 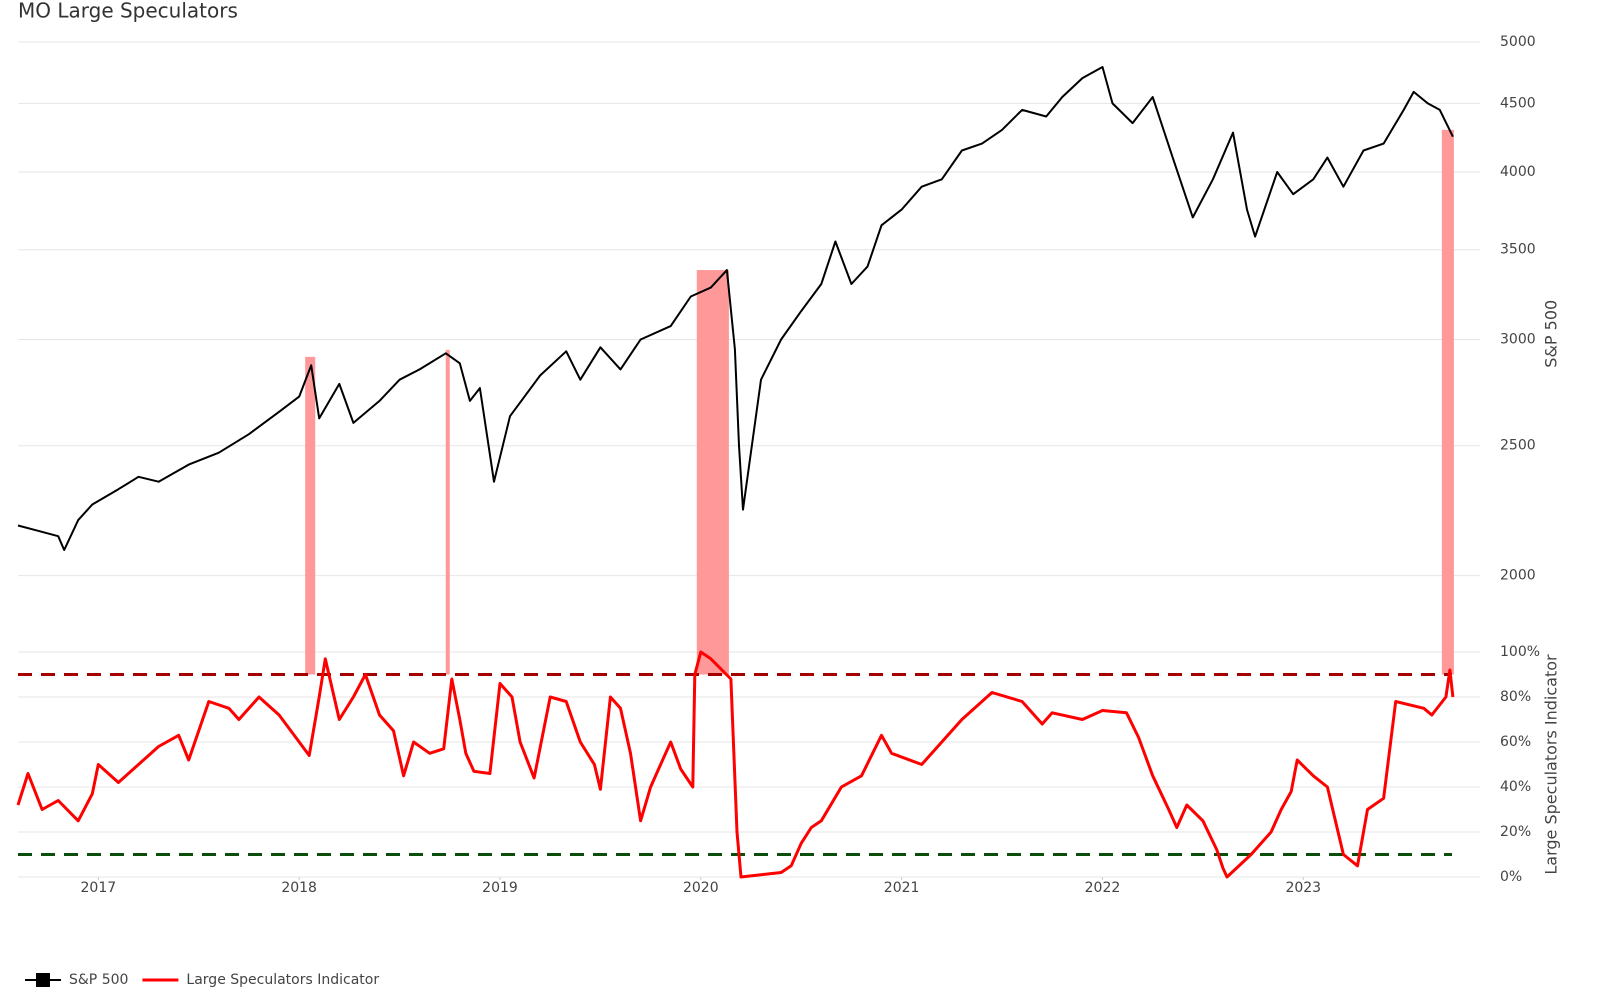 I want to click on y-axis-title: Large Speculators Indicator, so click(x=1551, y=764).